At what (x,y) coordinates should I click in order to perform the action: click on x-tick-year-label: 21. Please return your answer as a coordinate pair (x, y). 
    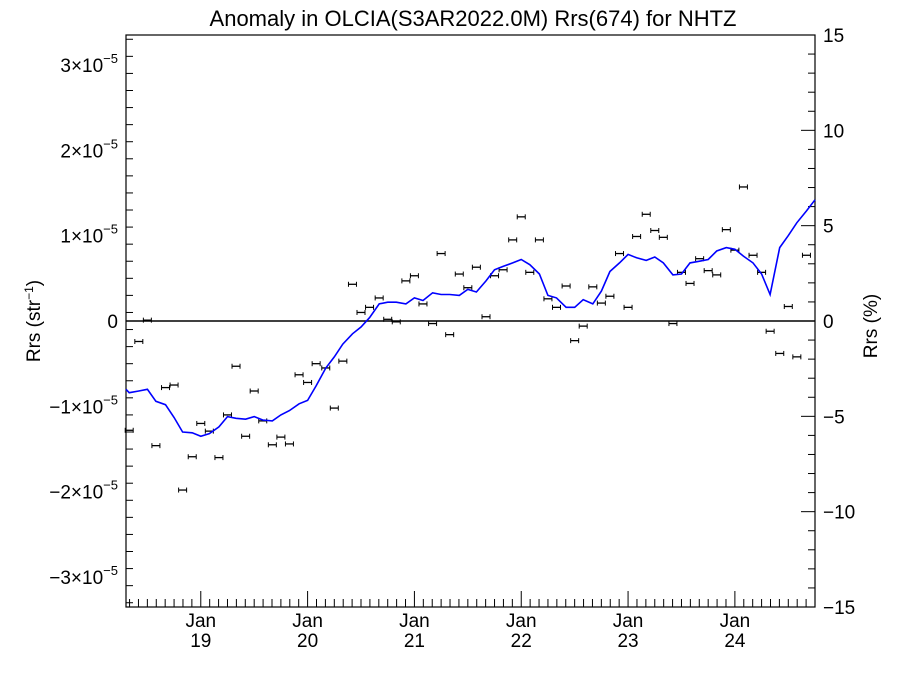
    Looking at the image, I should click on (414, 641).